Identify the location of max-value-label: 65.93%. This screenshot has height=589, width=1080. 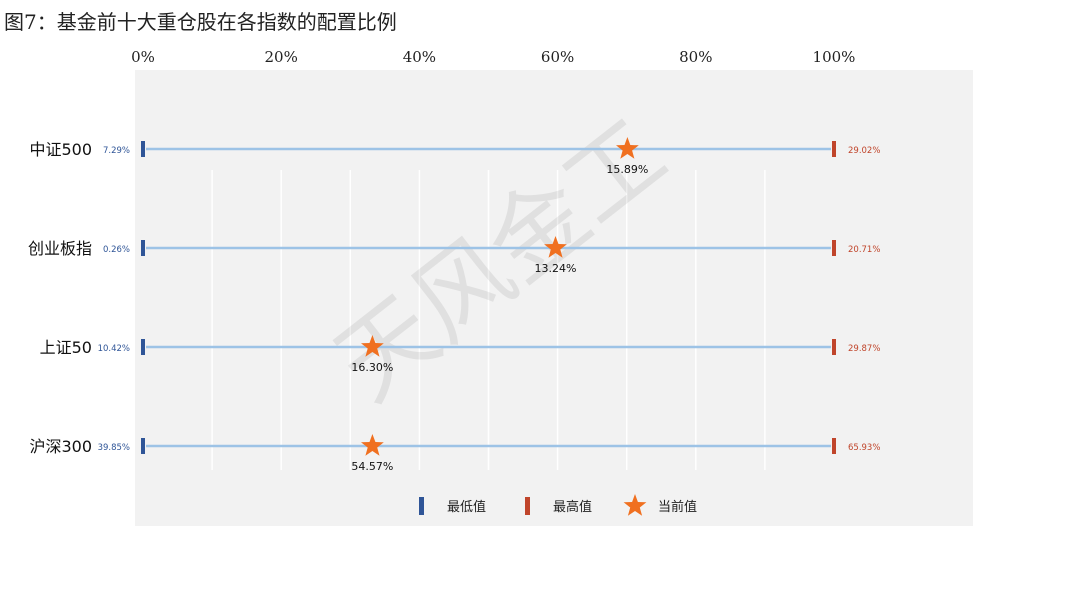
(864, 448).